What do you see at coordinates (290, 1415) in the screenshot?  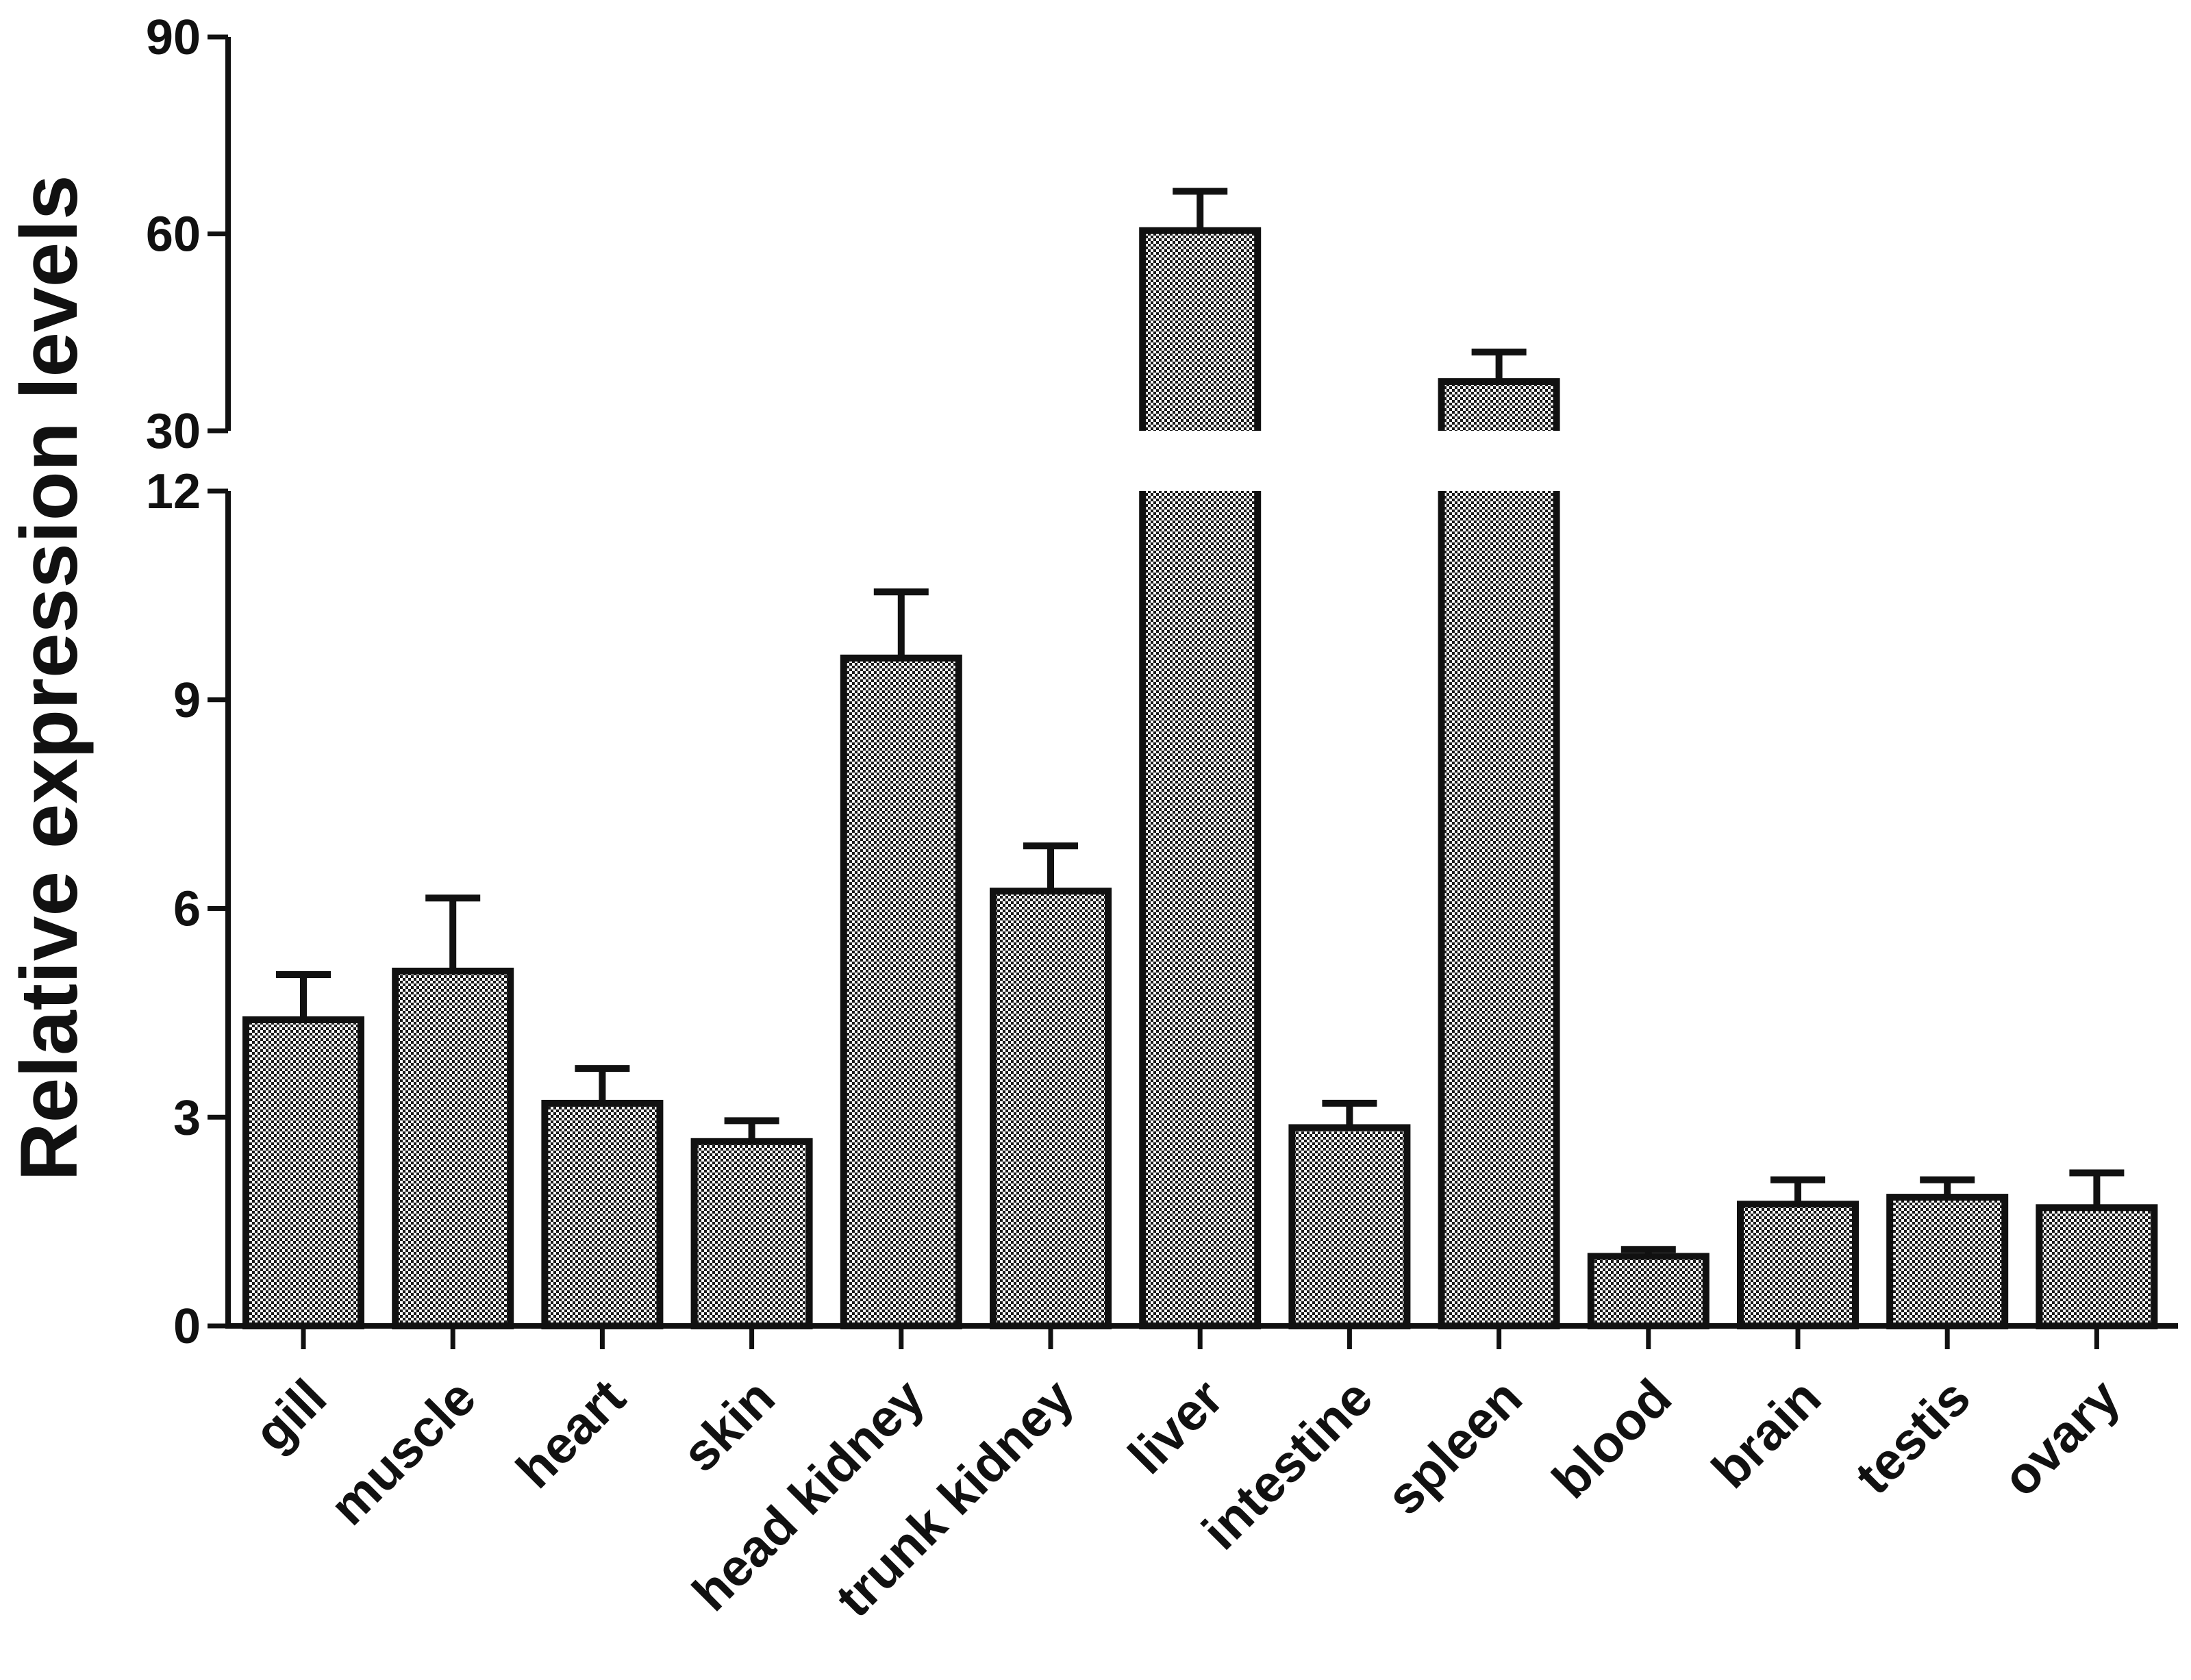 I see `x-tick-label: gill` at bounding box center [290, 1415].